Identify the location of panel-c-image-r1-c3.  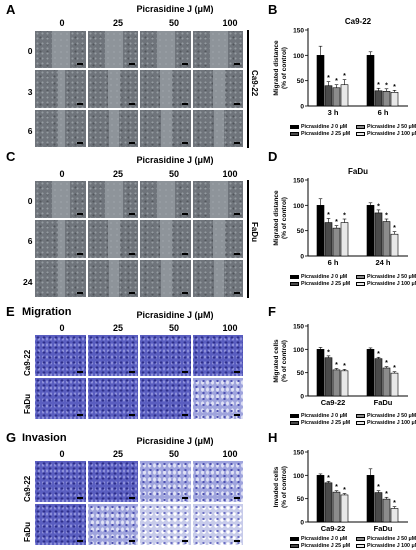
(217, 239).